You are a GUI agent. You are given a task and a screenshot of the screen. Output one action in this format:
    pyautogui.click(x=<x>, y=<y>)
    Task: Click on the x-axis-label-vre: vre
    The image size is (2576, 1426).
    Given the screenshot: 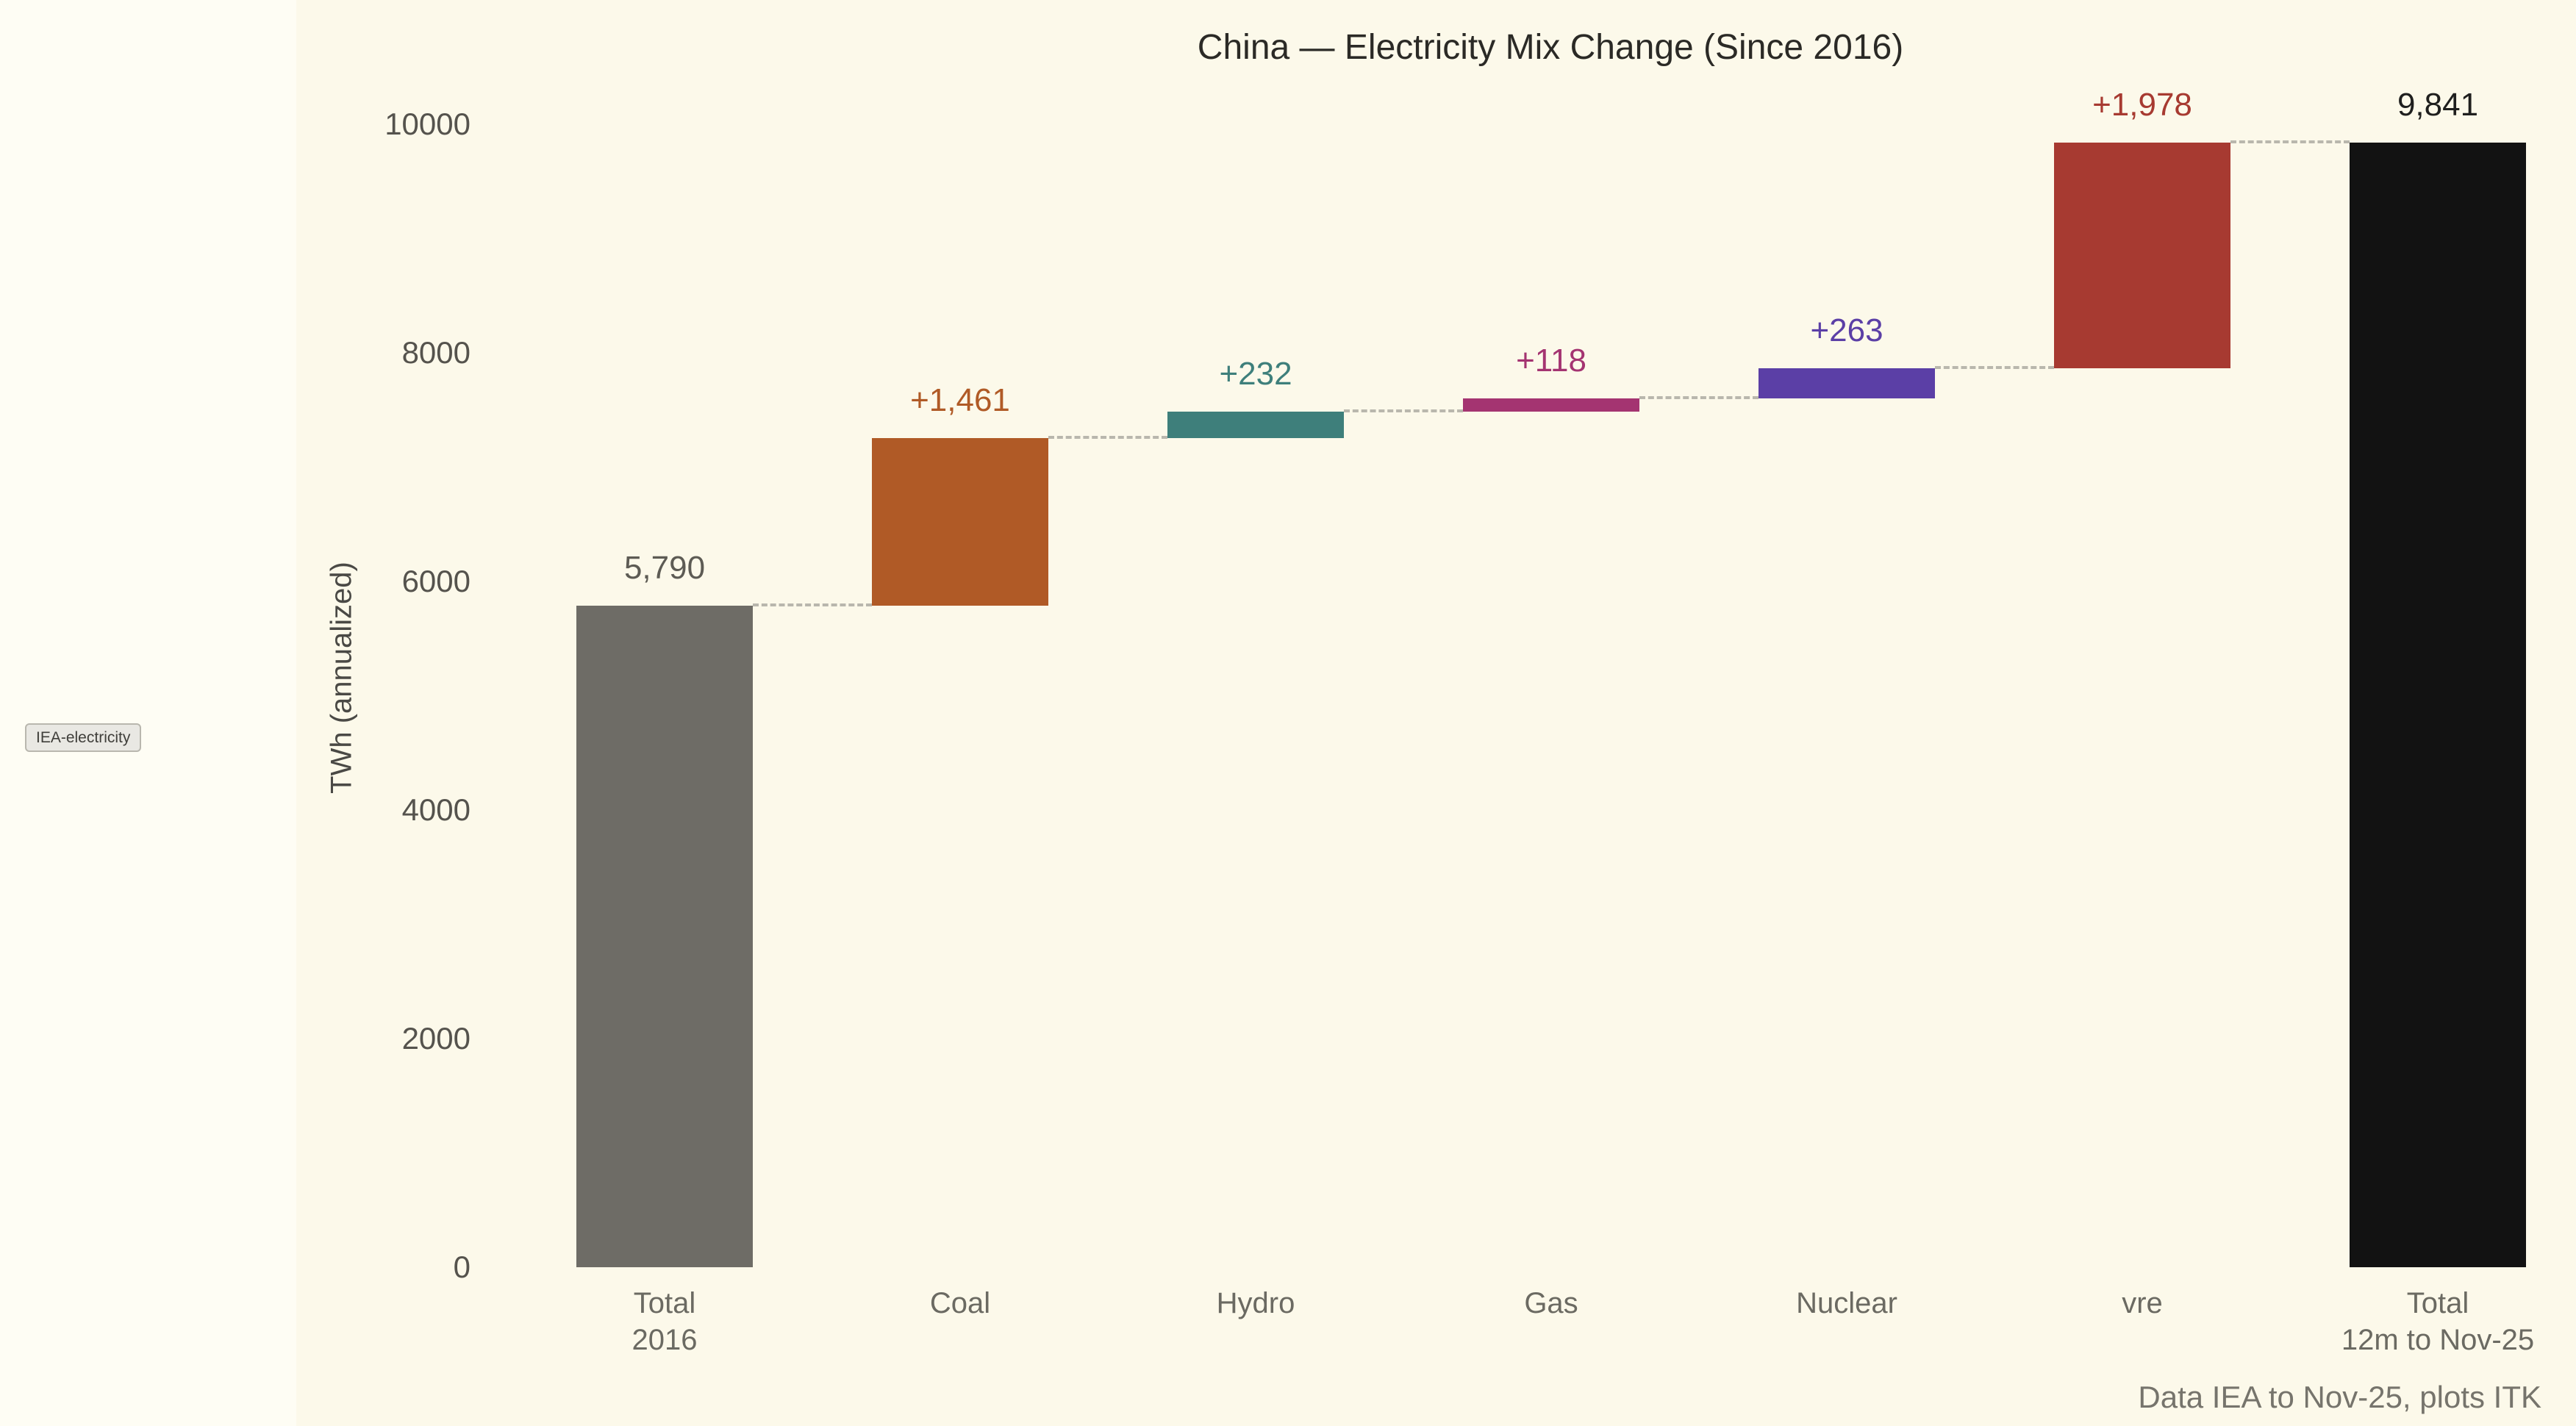 What is the action you would take?
    pyautogui.click(x=2142, y=1303)
    